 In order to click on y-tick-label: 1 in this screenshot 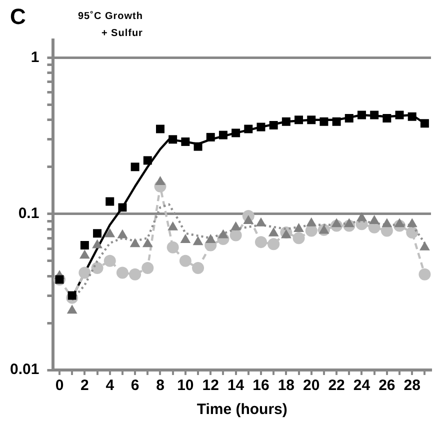, I will do `click(35, 57)`.